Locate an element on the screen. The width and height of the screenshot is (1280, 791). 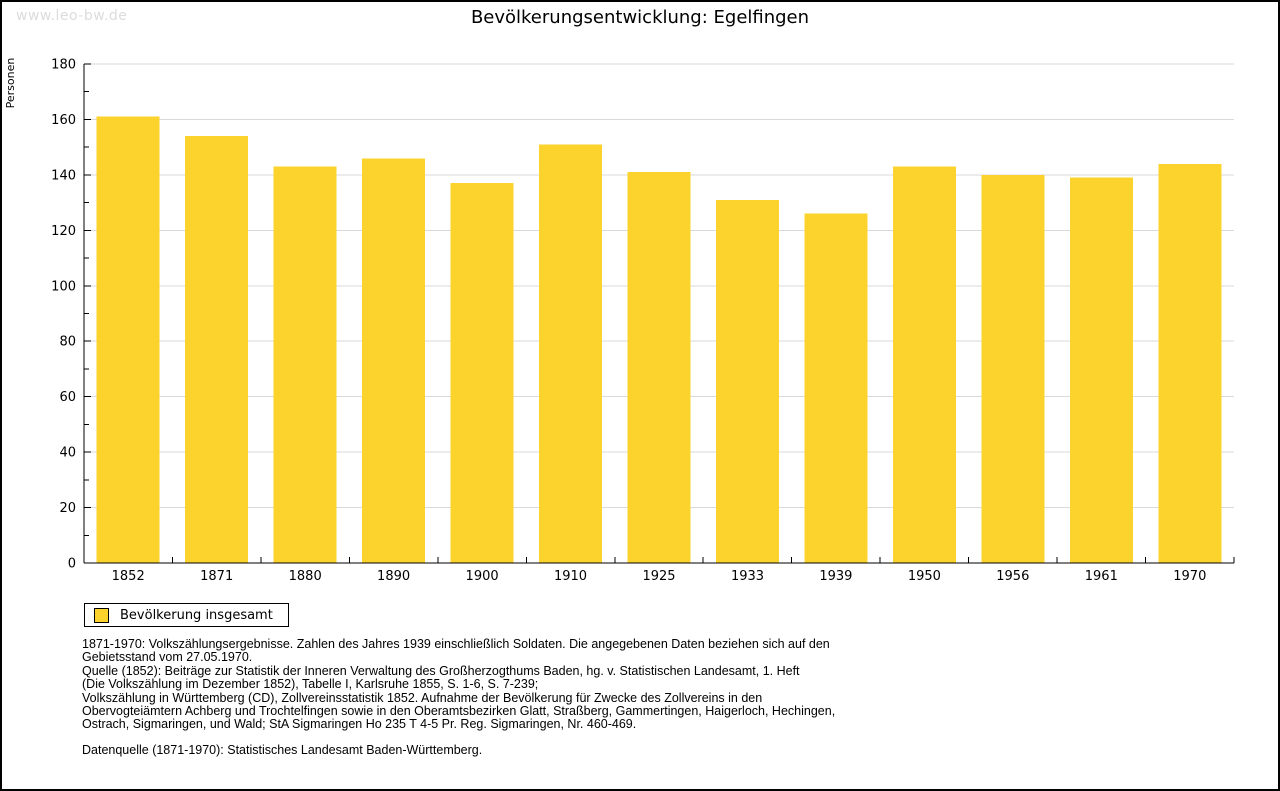
bar-1925 is located at coordinates (659, 367).